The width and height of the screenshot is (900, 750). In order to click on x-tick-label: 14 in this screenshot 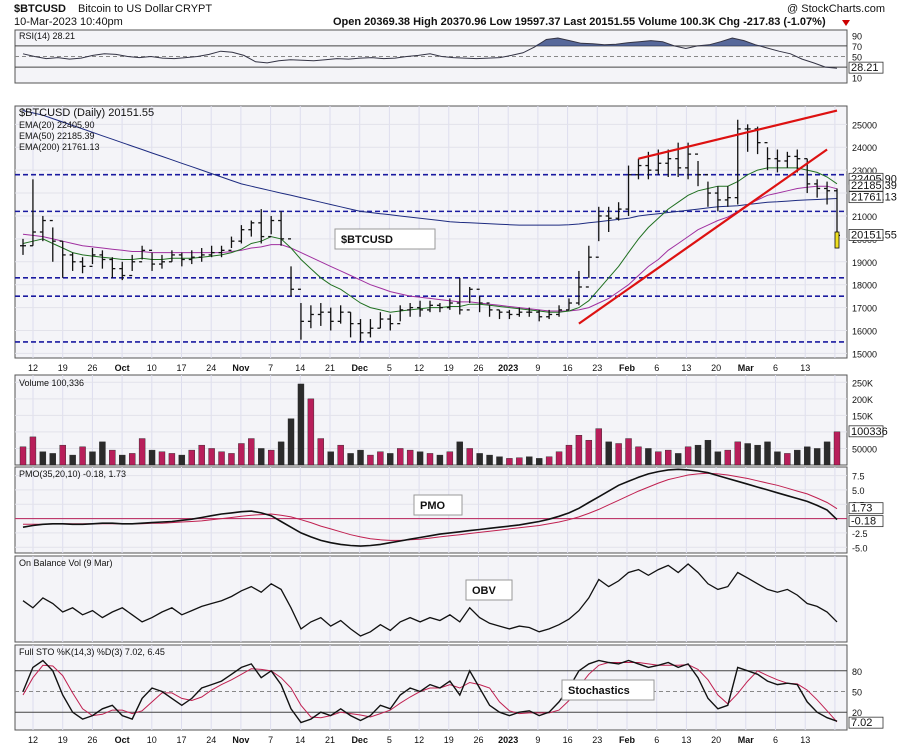, I will do `click(300, 740)`.